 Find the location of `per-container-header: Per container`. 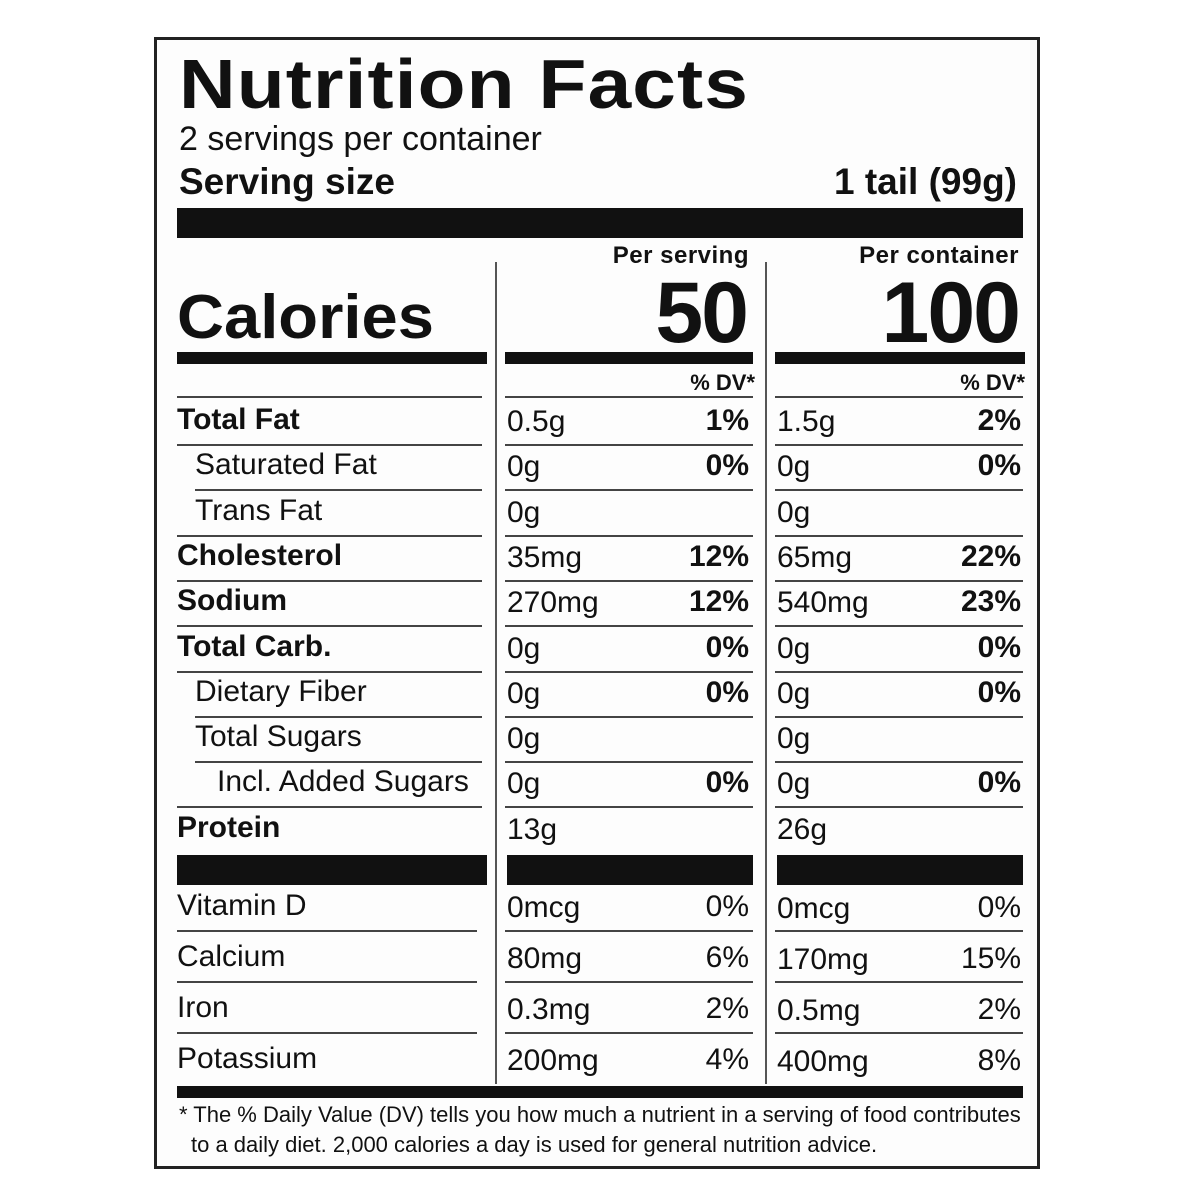

per-container-header: Per container is located at coordinates (939, 255).